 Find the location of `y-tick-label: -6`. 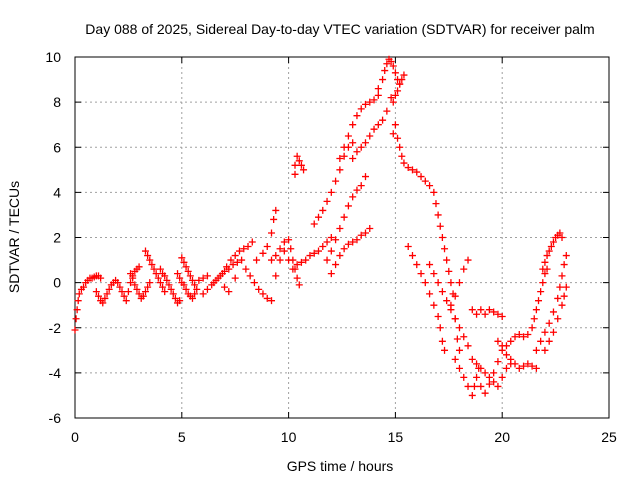

y-tick-label: -6 is located at coordinates (55, 418).